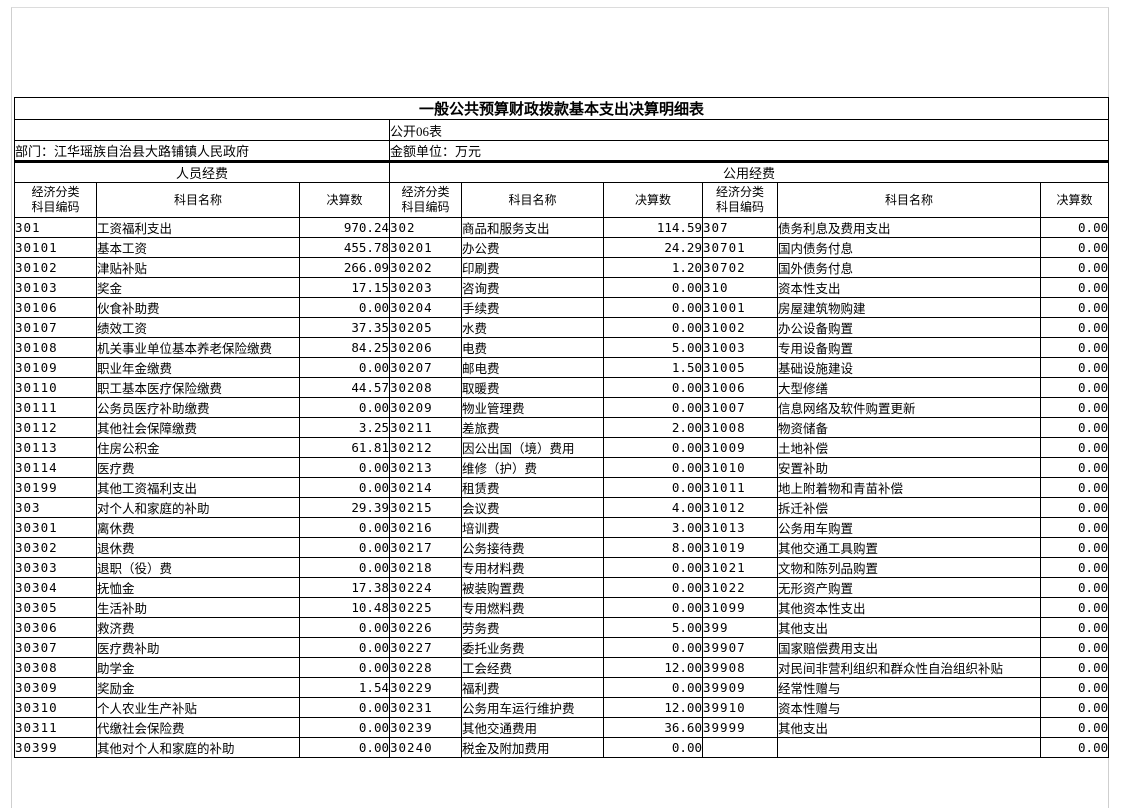 This screenshot has height=808, width=1122. What do you see at coordinates (532, 307) in the screenshot?
I see `subject-name-cell: 手续费` at bounding box center [532, 307].